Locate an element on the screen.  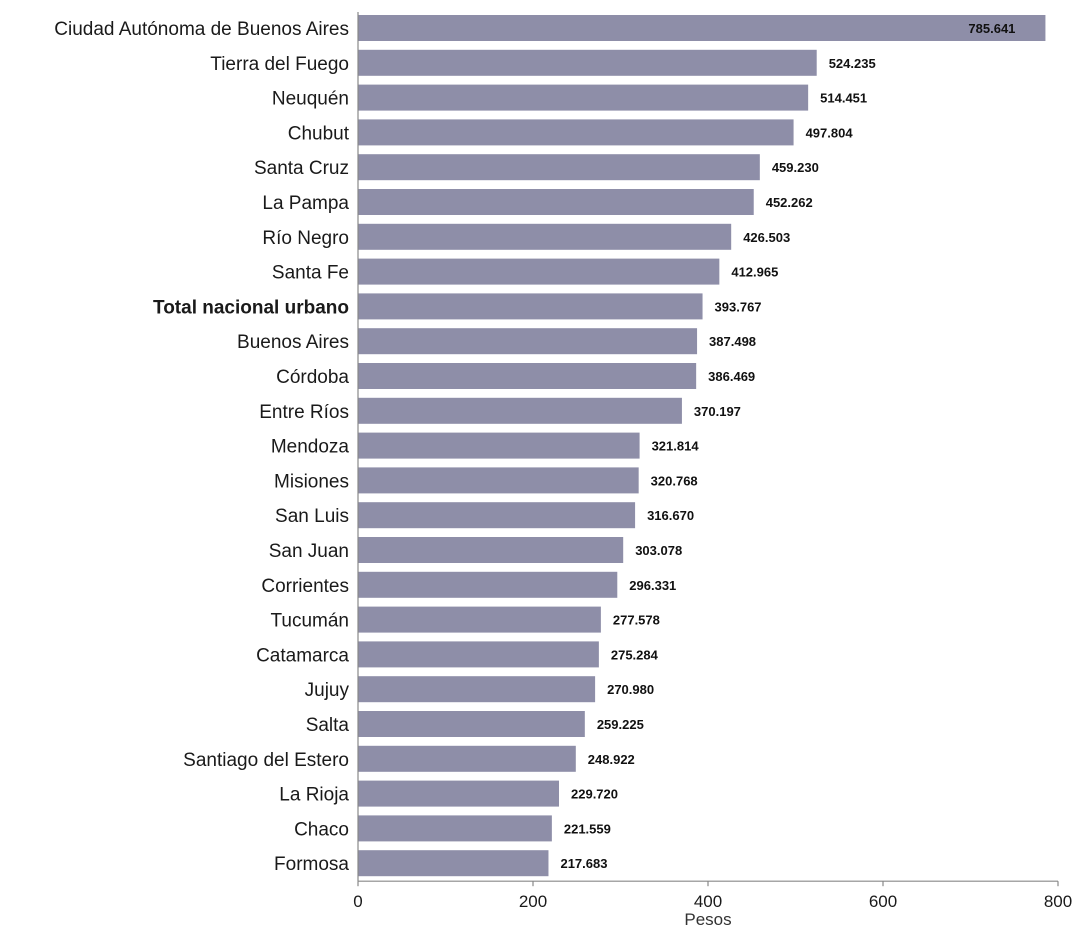
data-label: 277.578 is located at coordinates (636, 620).